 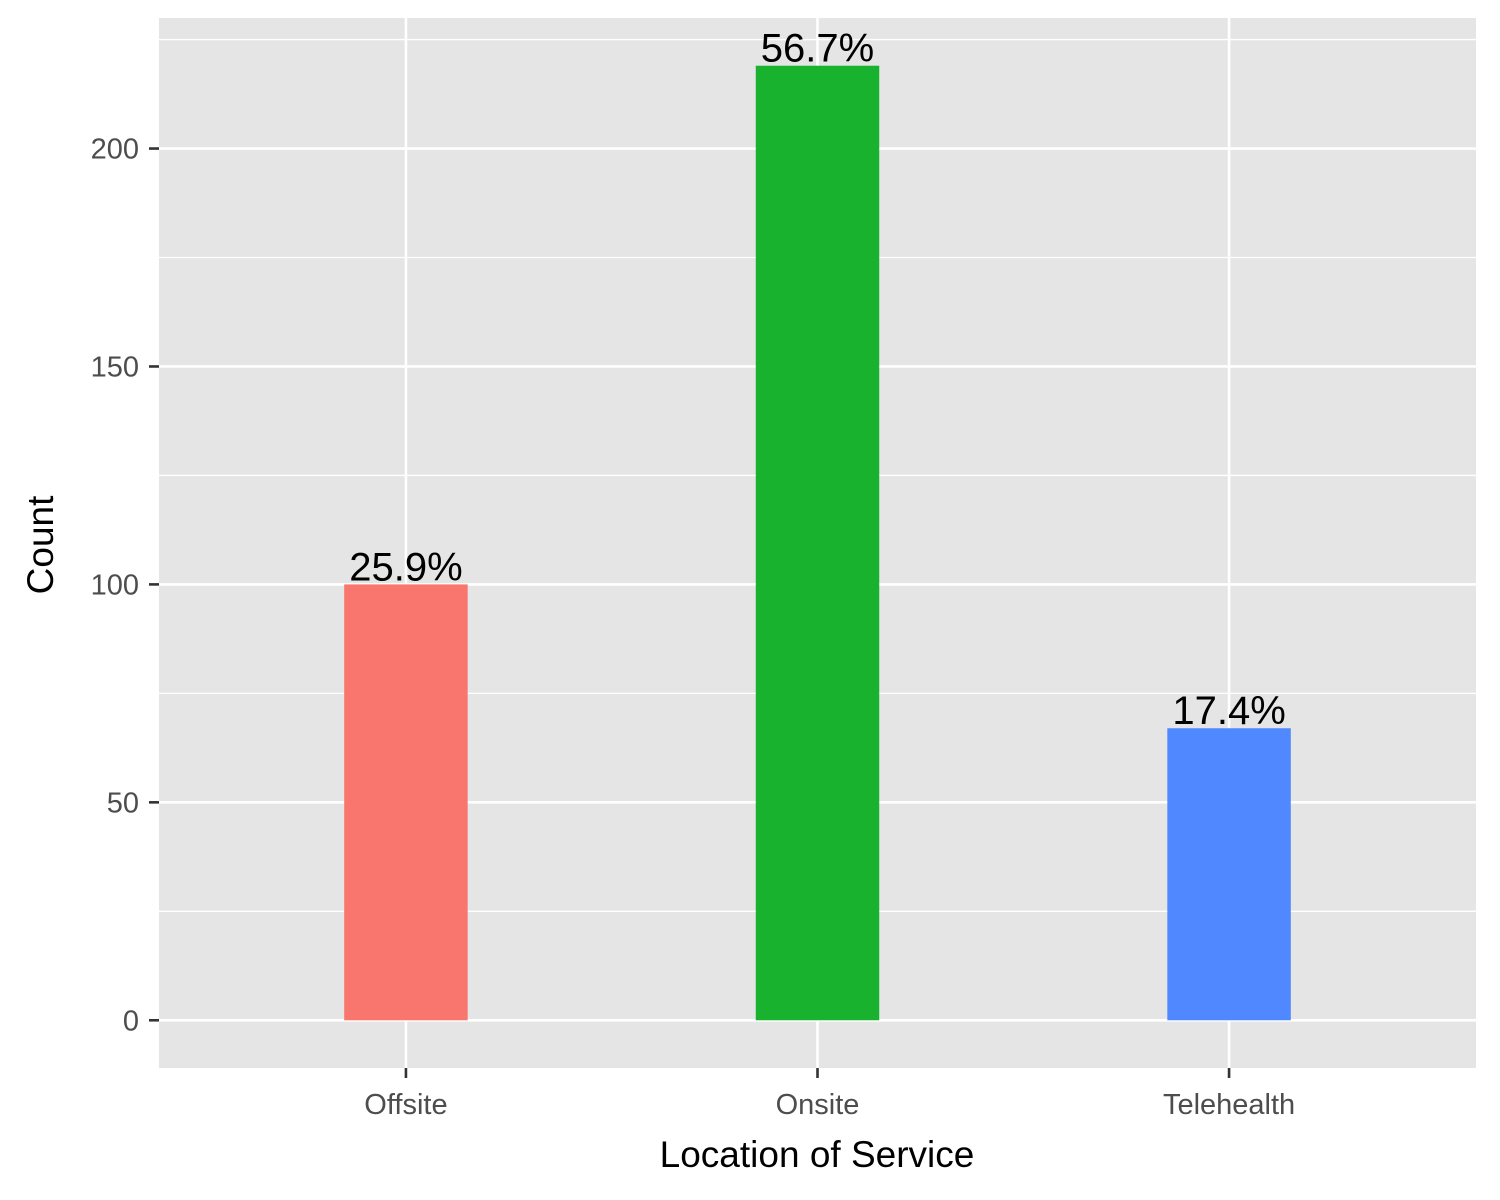 What do you see at coordinates (406, 802) in the screenshot?
I see `bar-offsite` at bounding box center [406, 802].